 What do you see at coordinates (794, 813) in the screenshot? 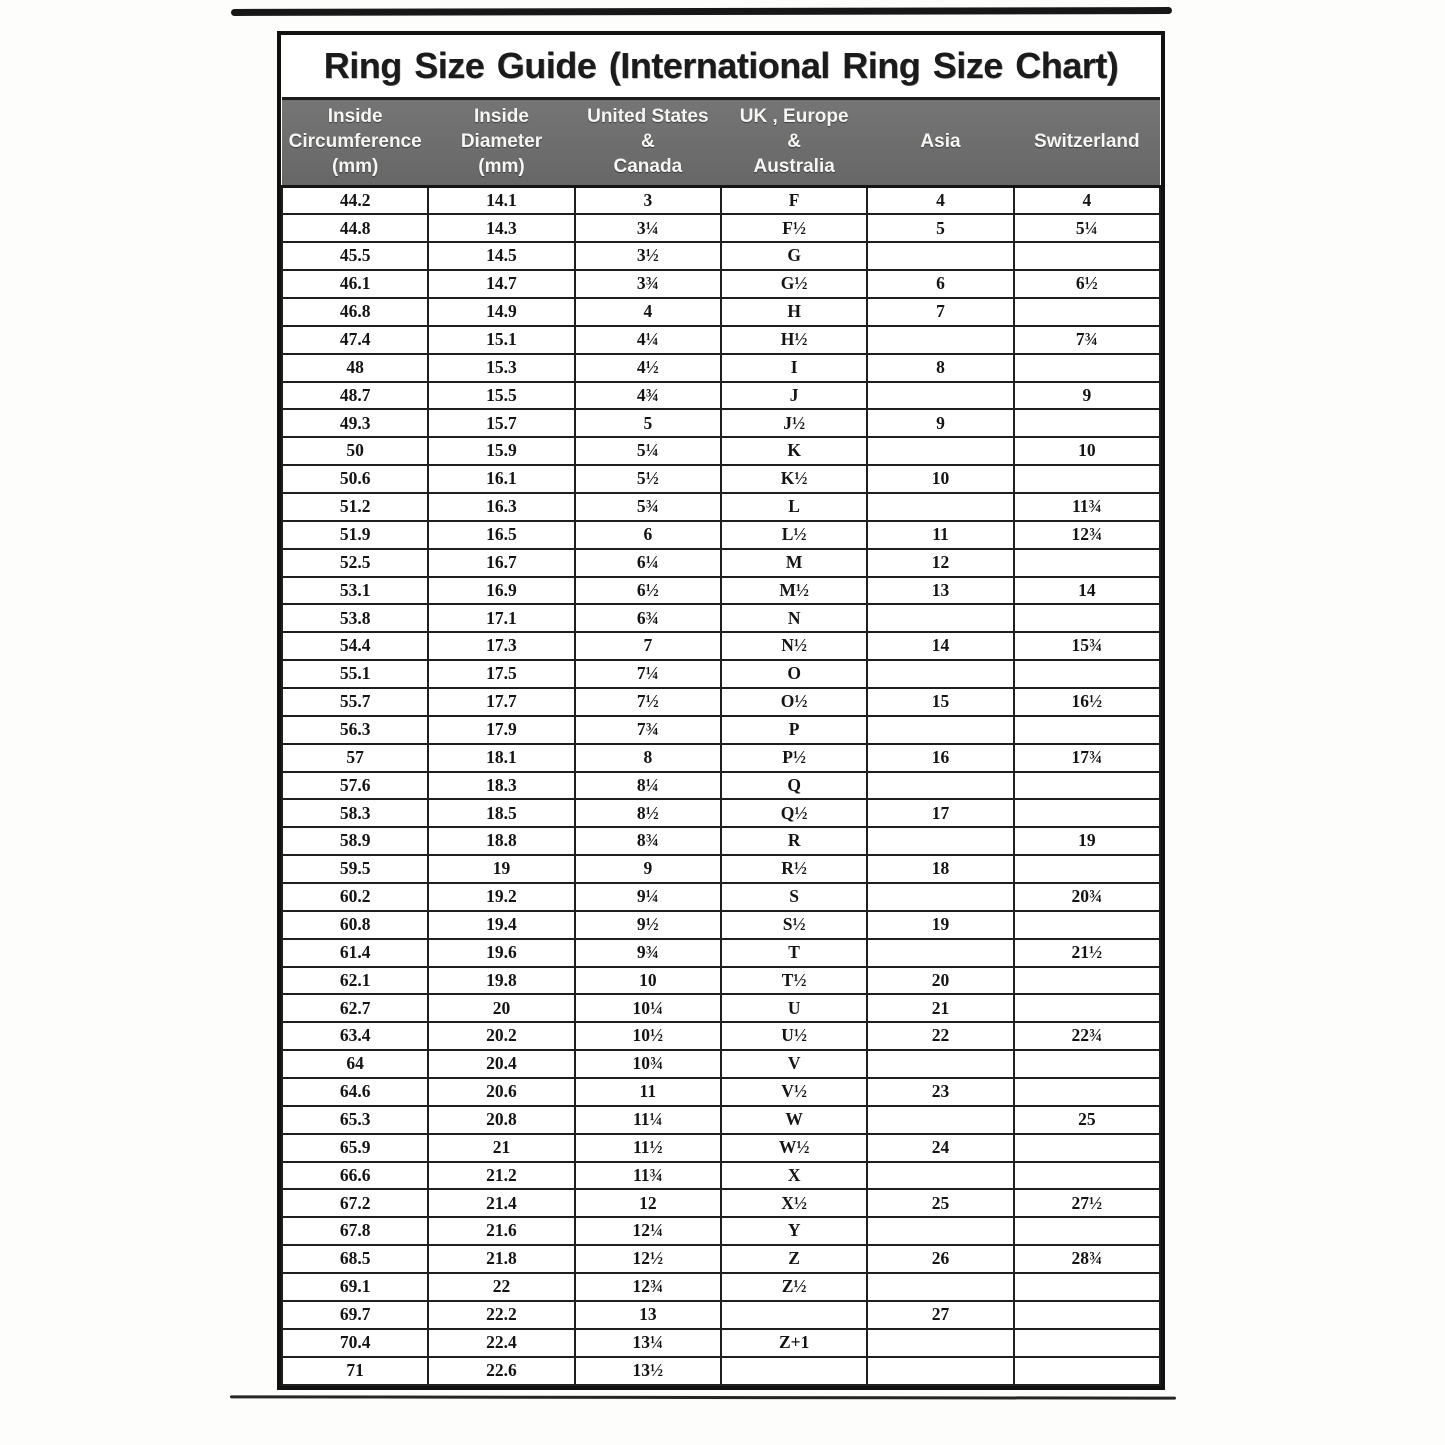
I see `table-cell: Q½` at bounding box center [794, 813].